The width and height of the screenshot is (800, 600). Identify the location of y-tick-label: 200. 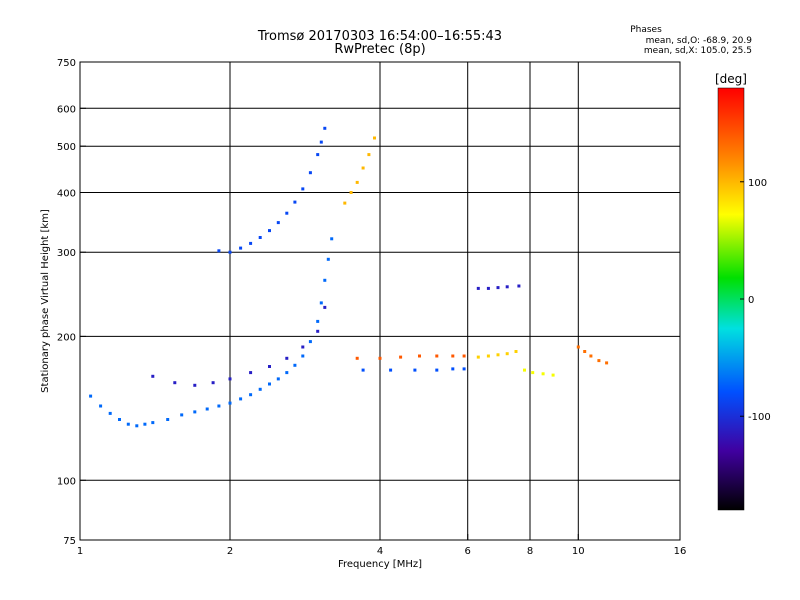
(66, 337).